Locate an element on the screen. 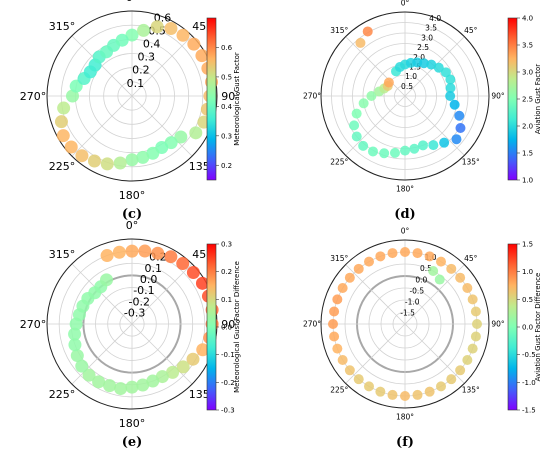  colorbar-tick-label: 3.5 is located at coordinates (527, 46).